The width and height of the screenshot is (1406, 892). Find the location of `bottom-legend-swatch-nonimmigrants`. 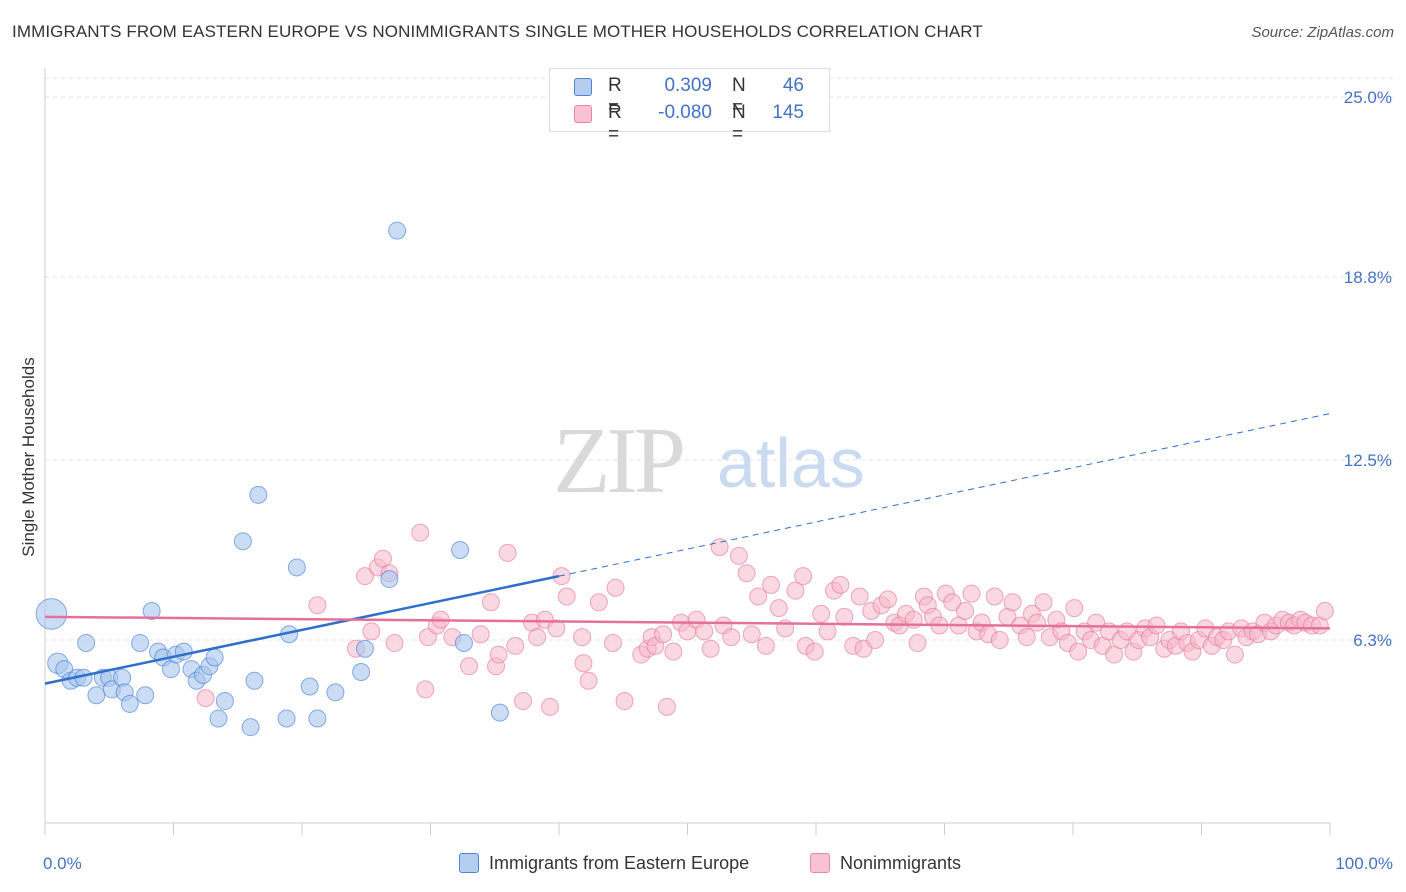

bottom-legend-swatch-nonimmigrants is located at coordinates (820, 863).